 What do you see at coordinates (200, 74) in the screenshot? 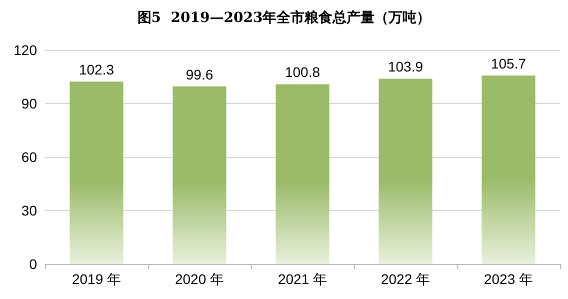
I see `data-label: 99.6` at bounding box center [200, 74].